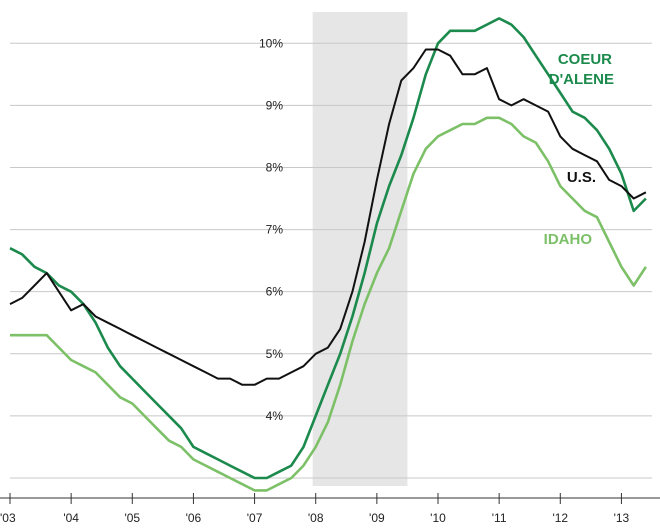 The height and width of the screenshot is (532, 660). I want to click on recession-band, so click(360, 249).